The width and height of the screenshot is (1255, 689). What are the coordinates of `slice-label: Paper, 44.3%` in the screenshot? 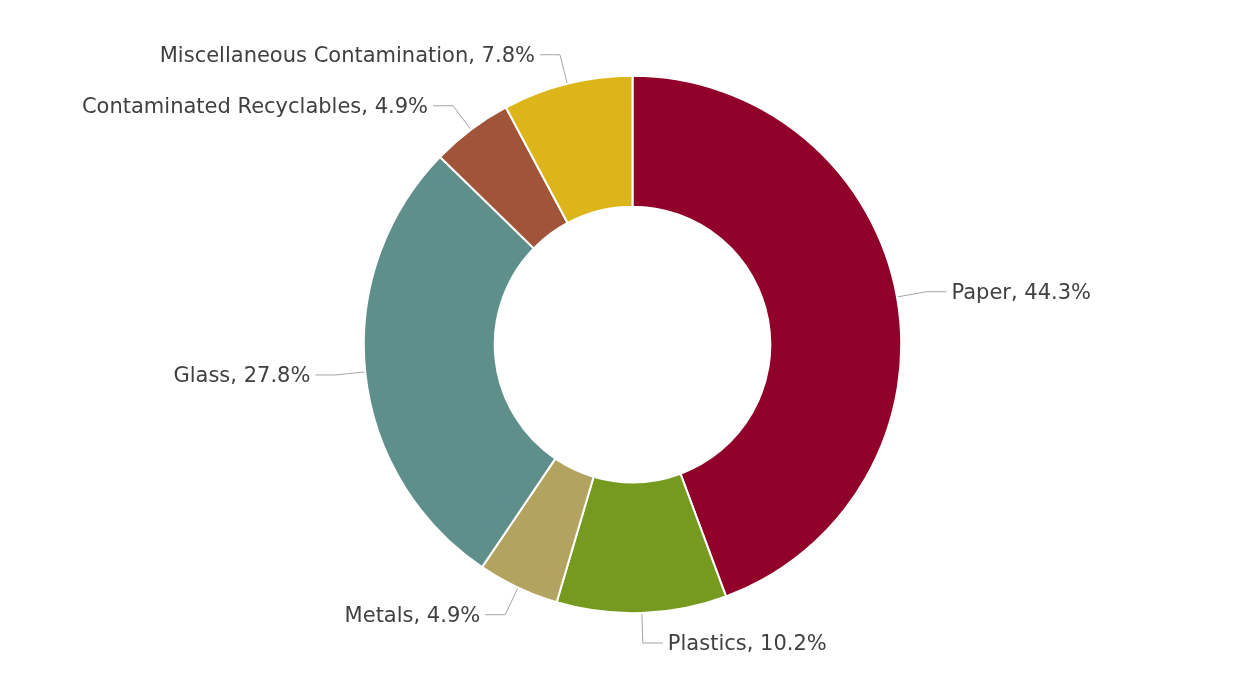 It's located at (1021, 291).